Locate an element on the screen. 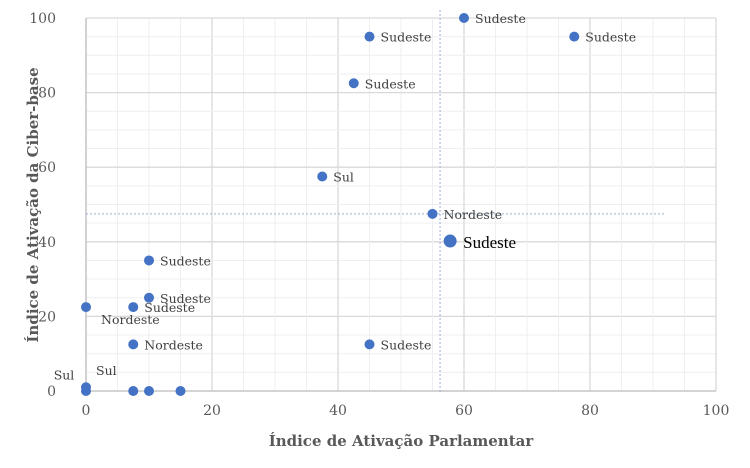 The height and width of the screenshot is (468, 750). y-tick-label: 80 is located at coordinates (47, 94).